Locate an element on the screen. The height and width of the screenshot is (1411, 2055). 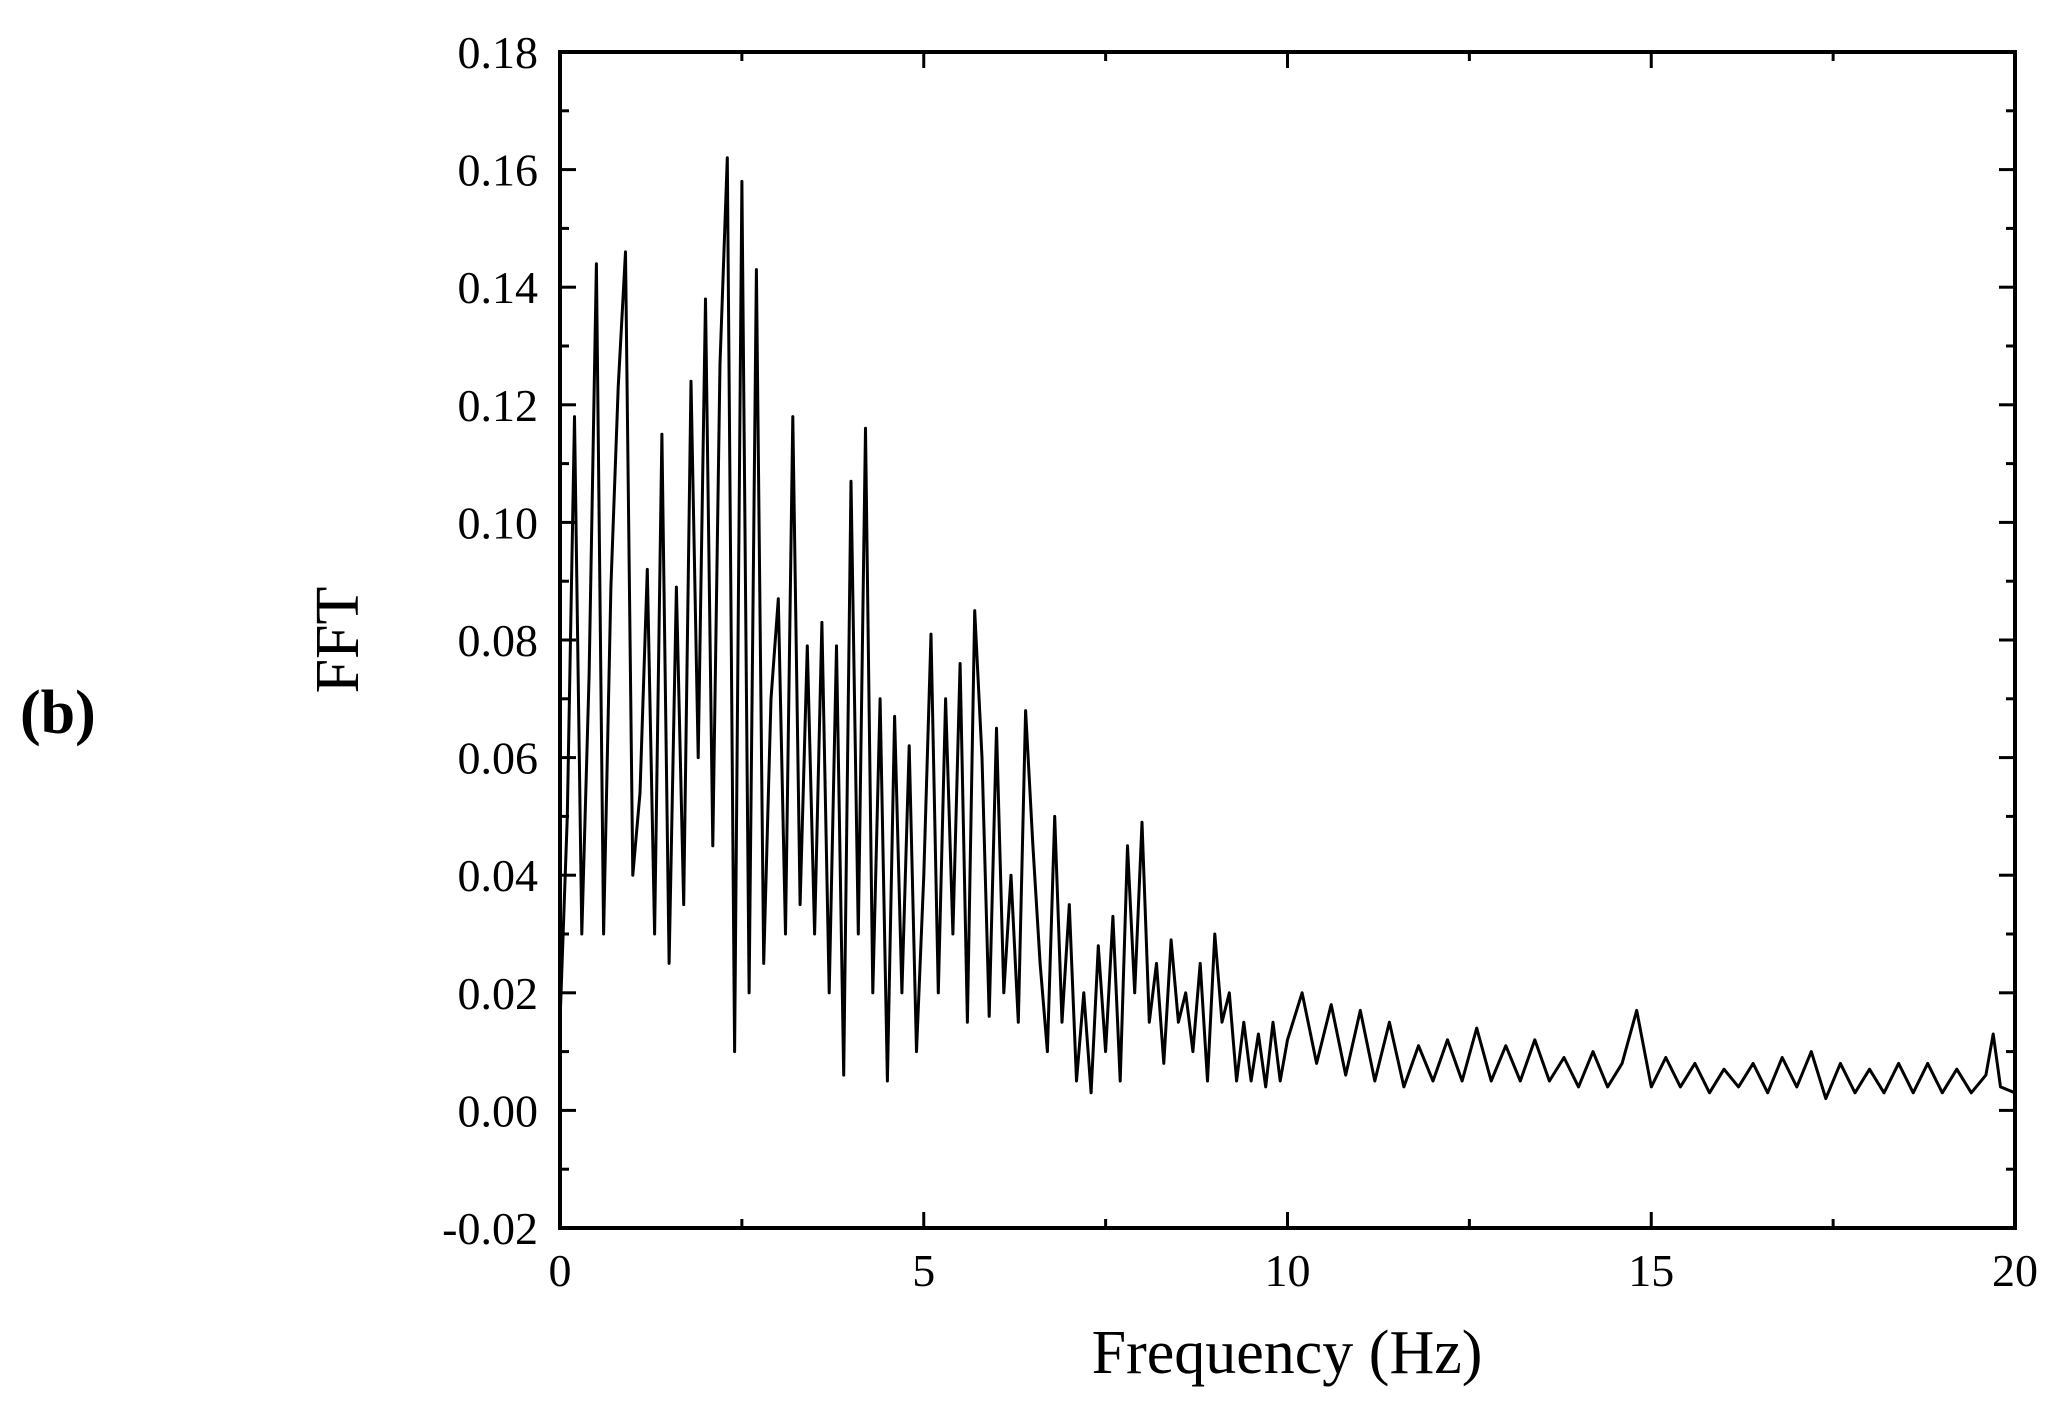
x-tick-label: 10 is located at coordinates (1288, 1270).